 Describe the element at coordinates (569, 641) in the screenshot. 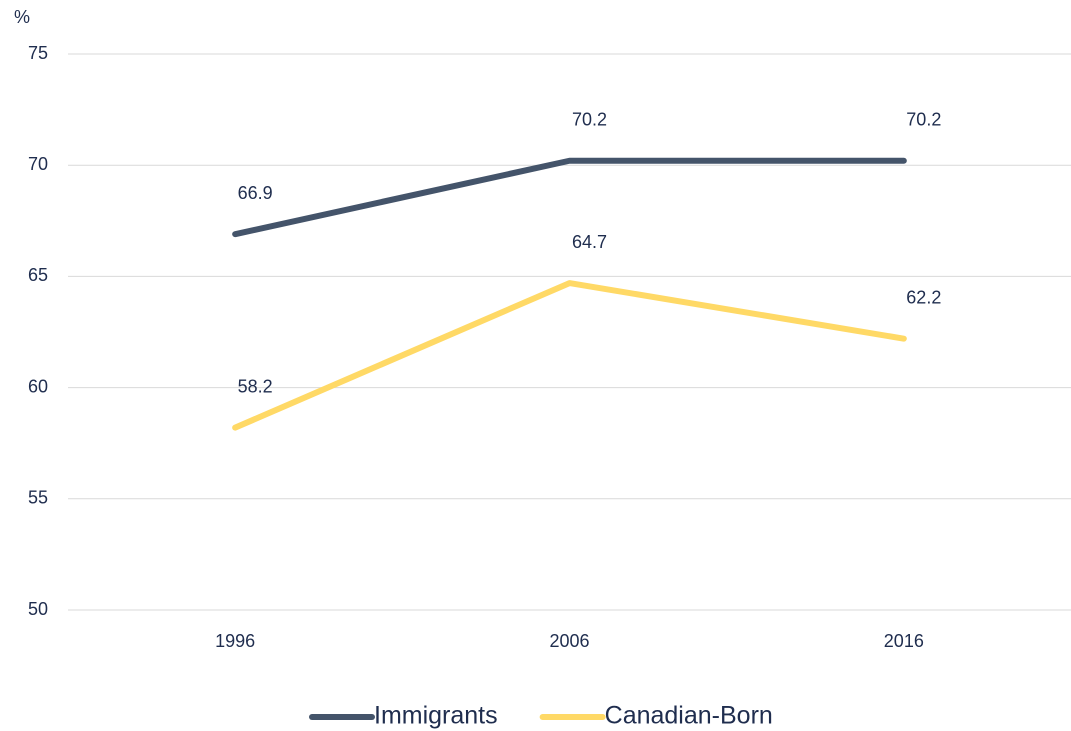

I see `x-tick-label: 2006` at that location.